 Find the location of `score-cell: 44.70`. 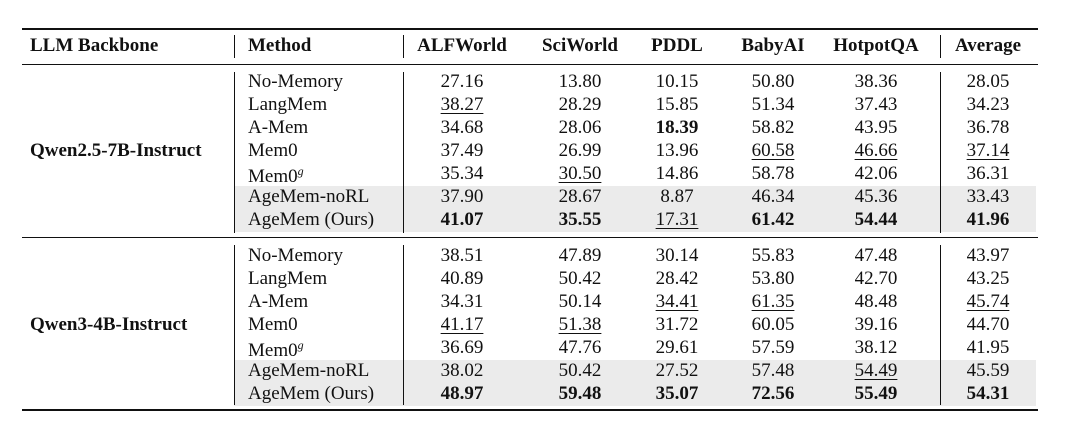

score-cell: 44.70 is located at coordinates (988, 324).